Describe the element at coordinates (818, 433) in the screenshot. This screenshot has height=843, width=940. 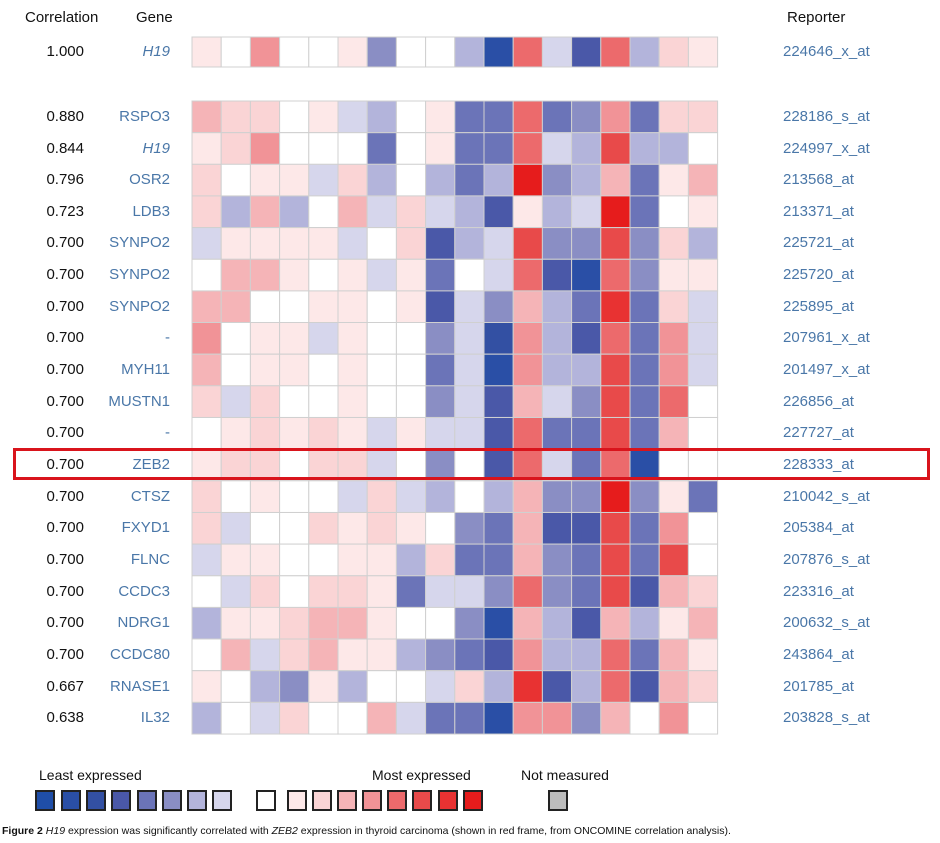
I see `reporter-id: 227727_at` at that location.